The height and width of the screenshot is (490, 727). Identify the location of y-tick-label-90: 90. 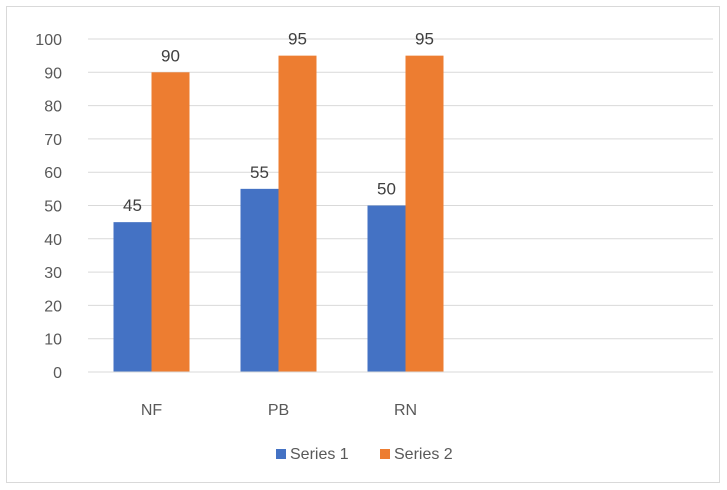
(53, 73).